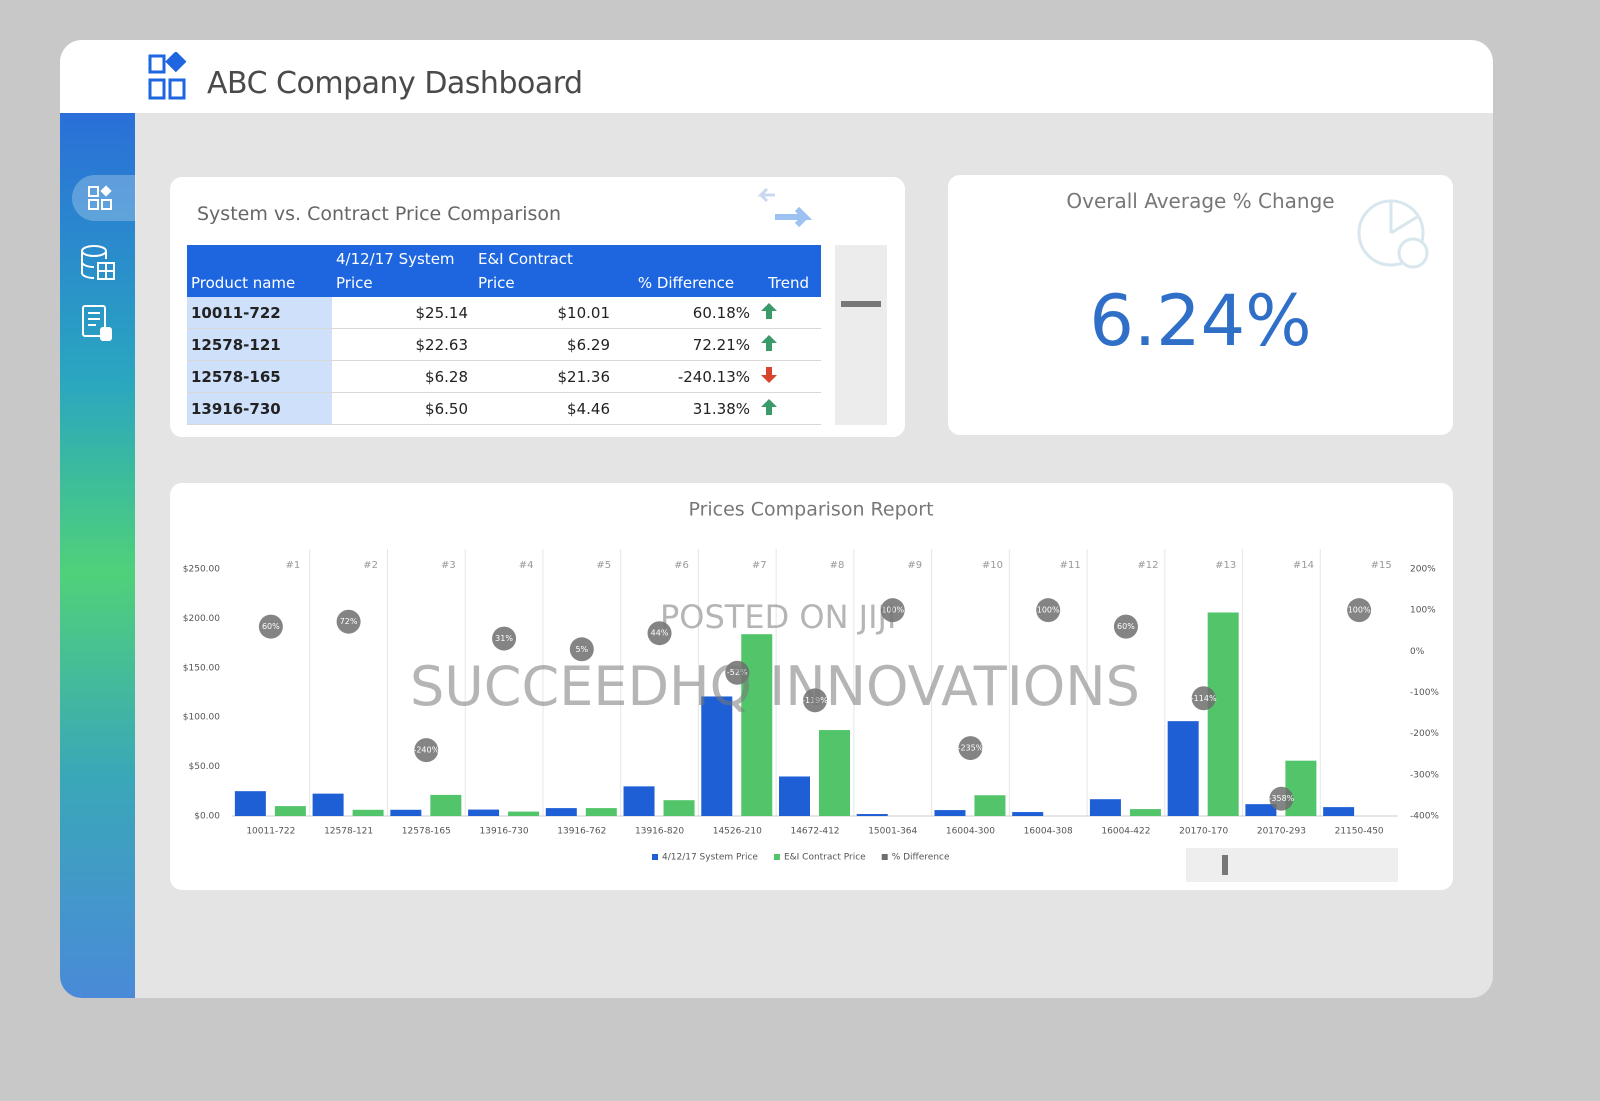 This screenshot has height=1101, width=1600. I want to click on table-cell: 12578-165, so click(259, 376).